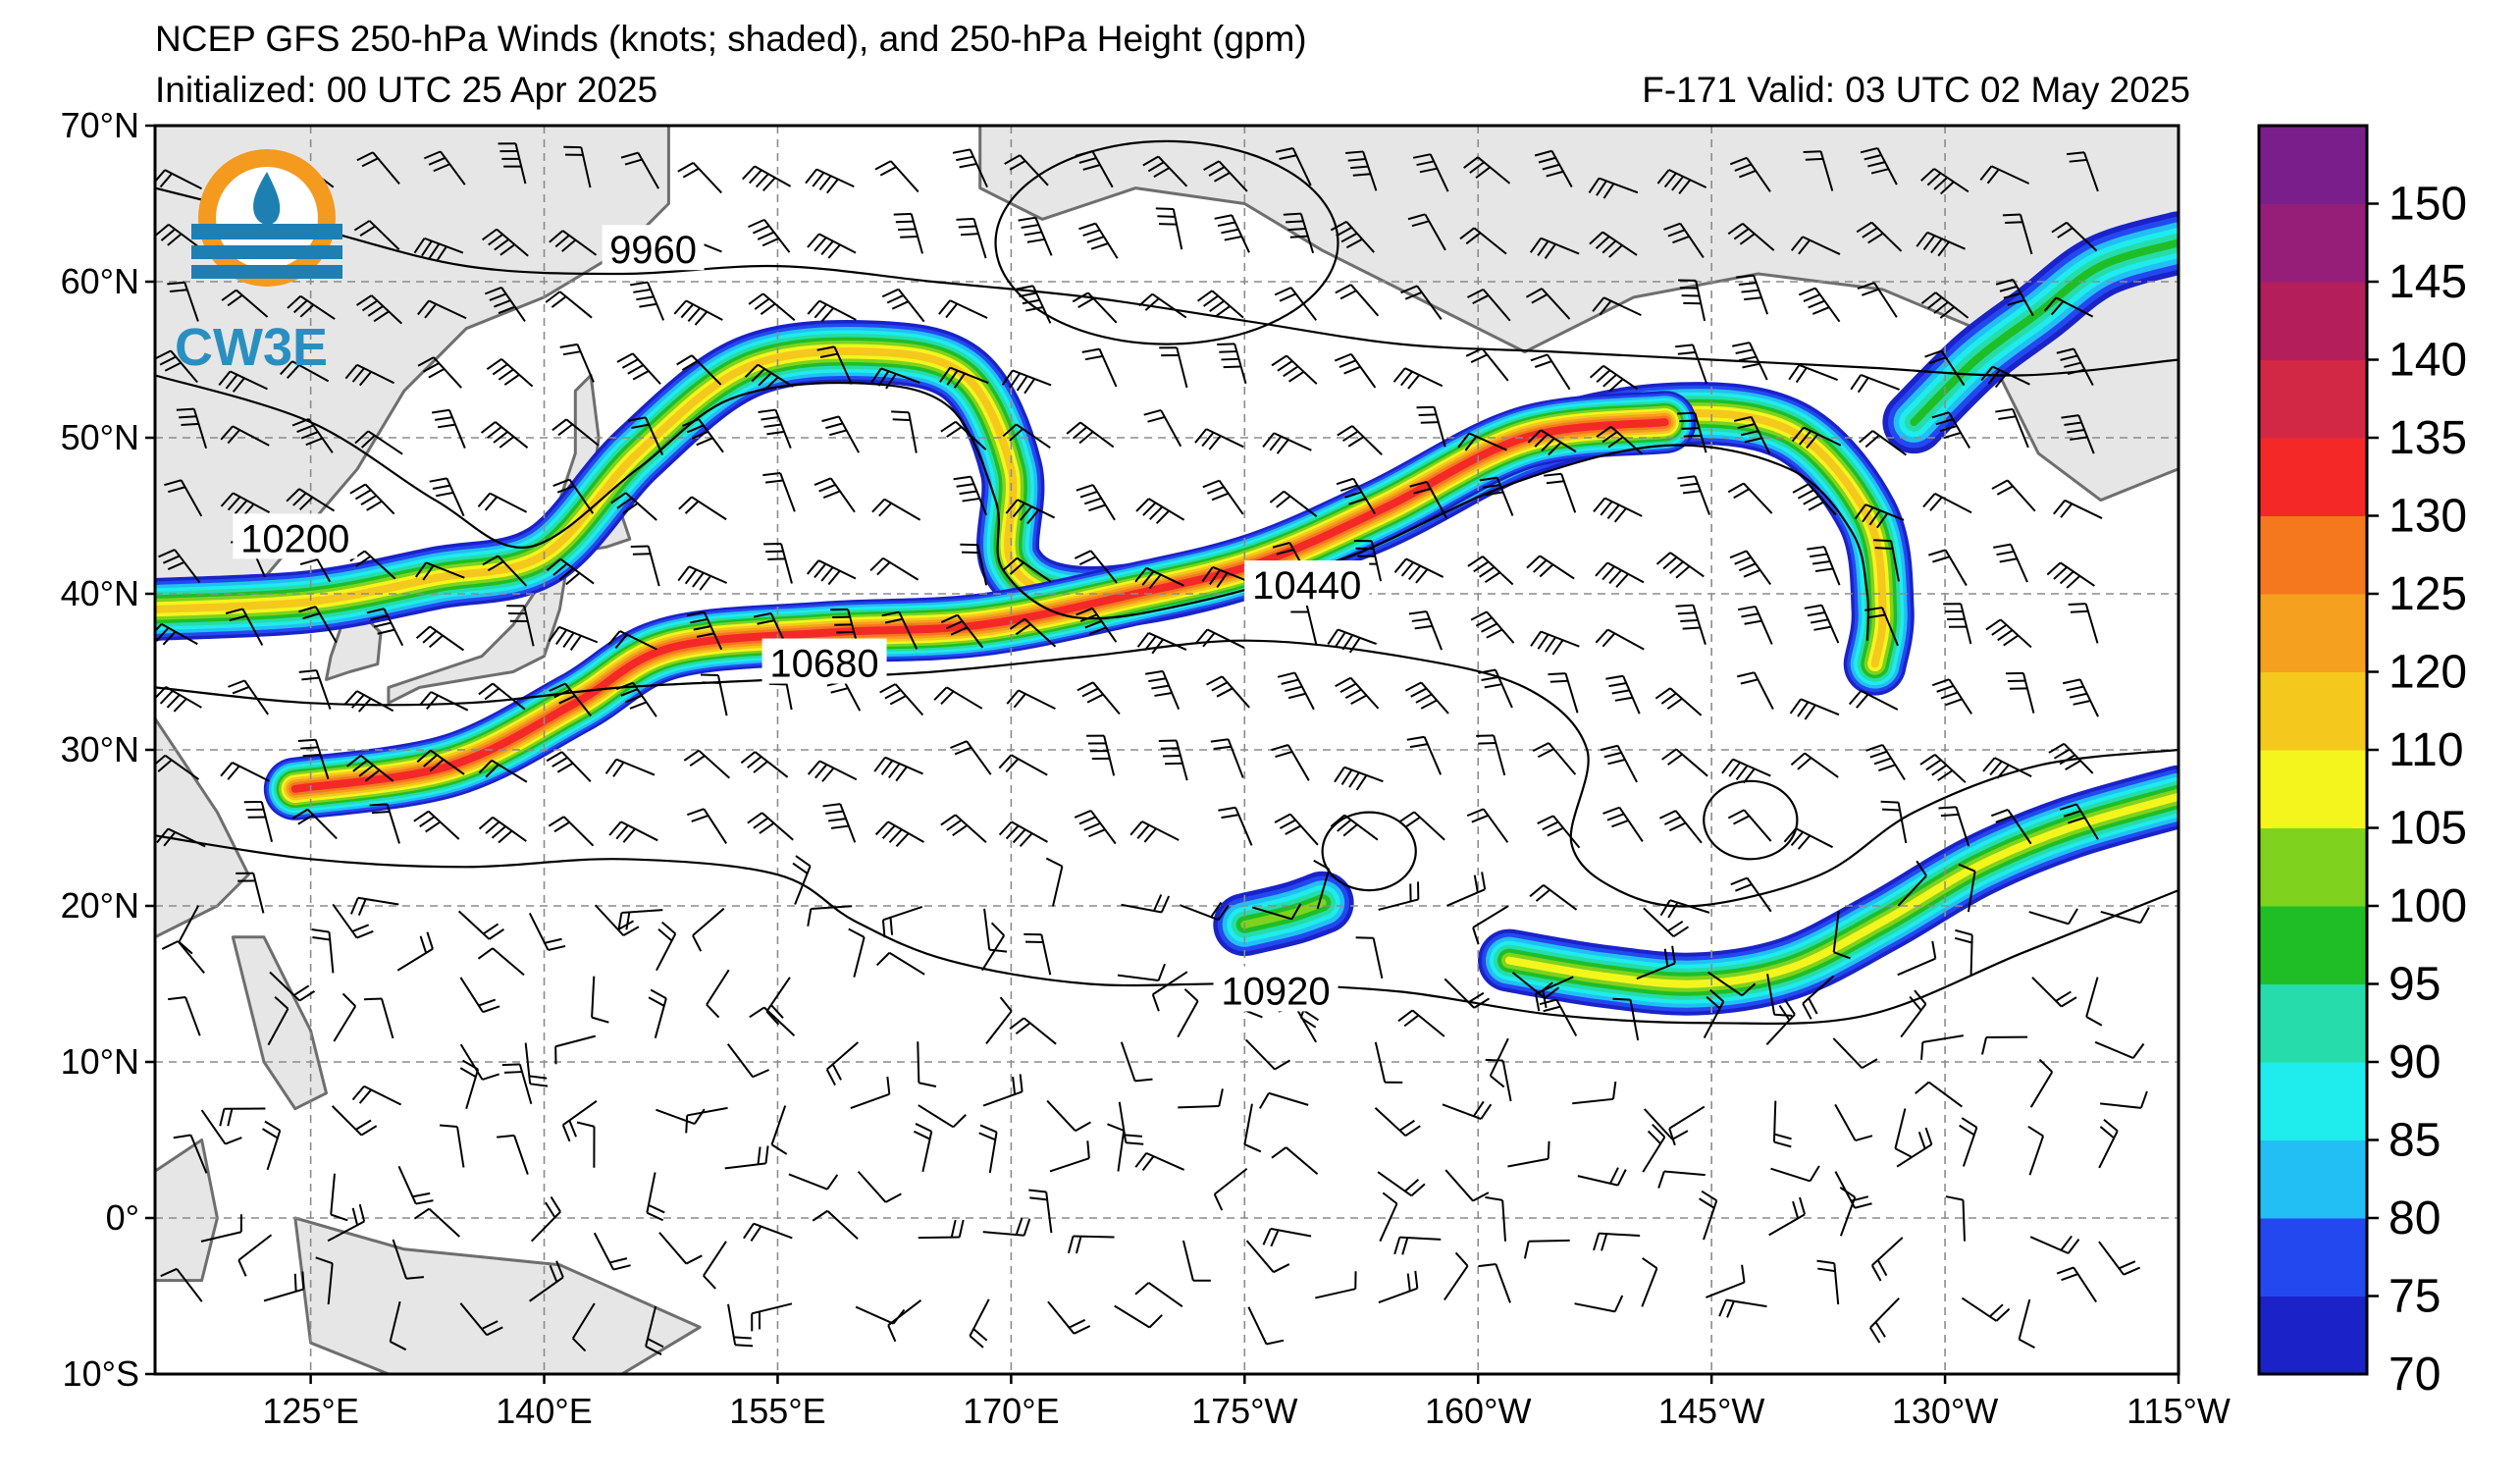 Image resolution: width=2520 pixels, height=1483 pixels. Describe the element at coordinates (2313, 789) in the screenshot. I see `colorbar-swatch` at that location.